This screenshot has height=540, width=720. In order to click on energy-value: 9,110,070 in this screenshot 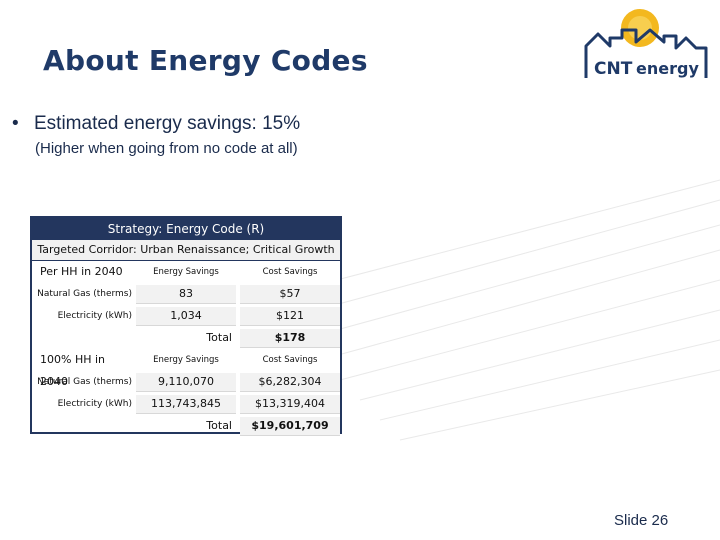, I will do `click(186, 381)`.